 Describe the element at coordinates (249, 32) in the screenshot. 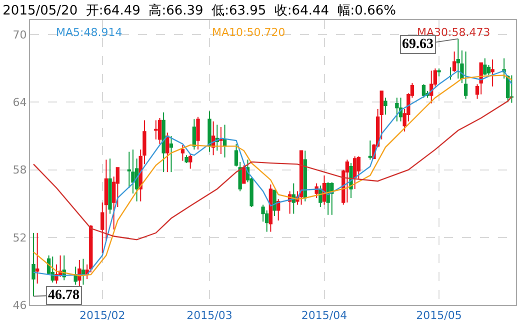

I see `text: MA10:50.720` at that location.